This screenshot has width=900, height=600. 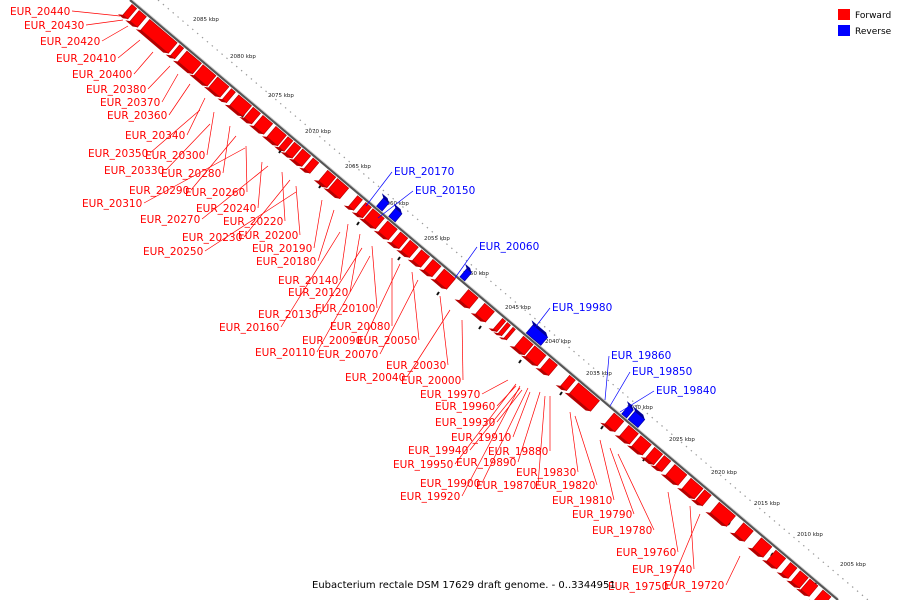 I want to click on gene-label: EUR_19850, so click(x=662, y=372).